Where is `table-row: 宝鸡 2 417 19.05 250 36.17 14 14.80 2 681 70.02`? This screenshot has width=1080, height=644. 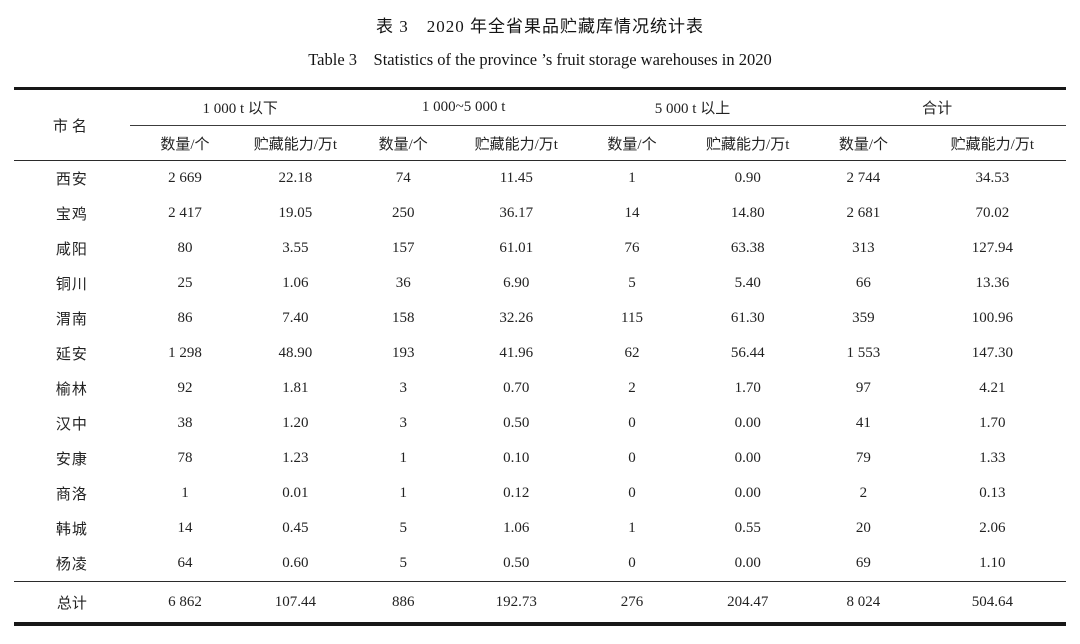
table-row: 宝鸡 2 417 19.05 250 36.17 14 14.80 2 681 70.02 is located at coordinates (540, 213).